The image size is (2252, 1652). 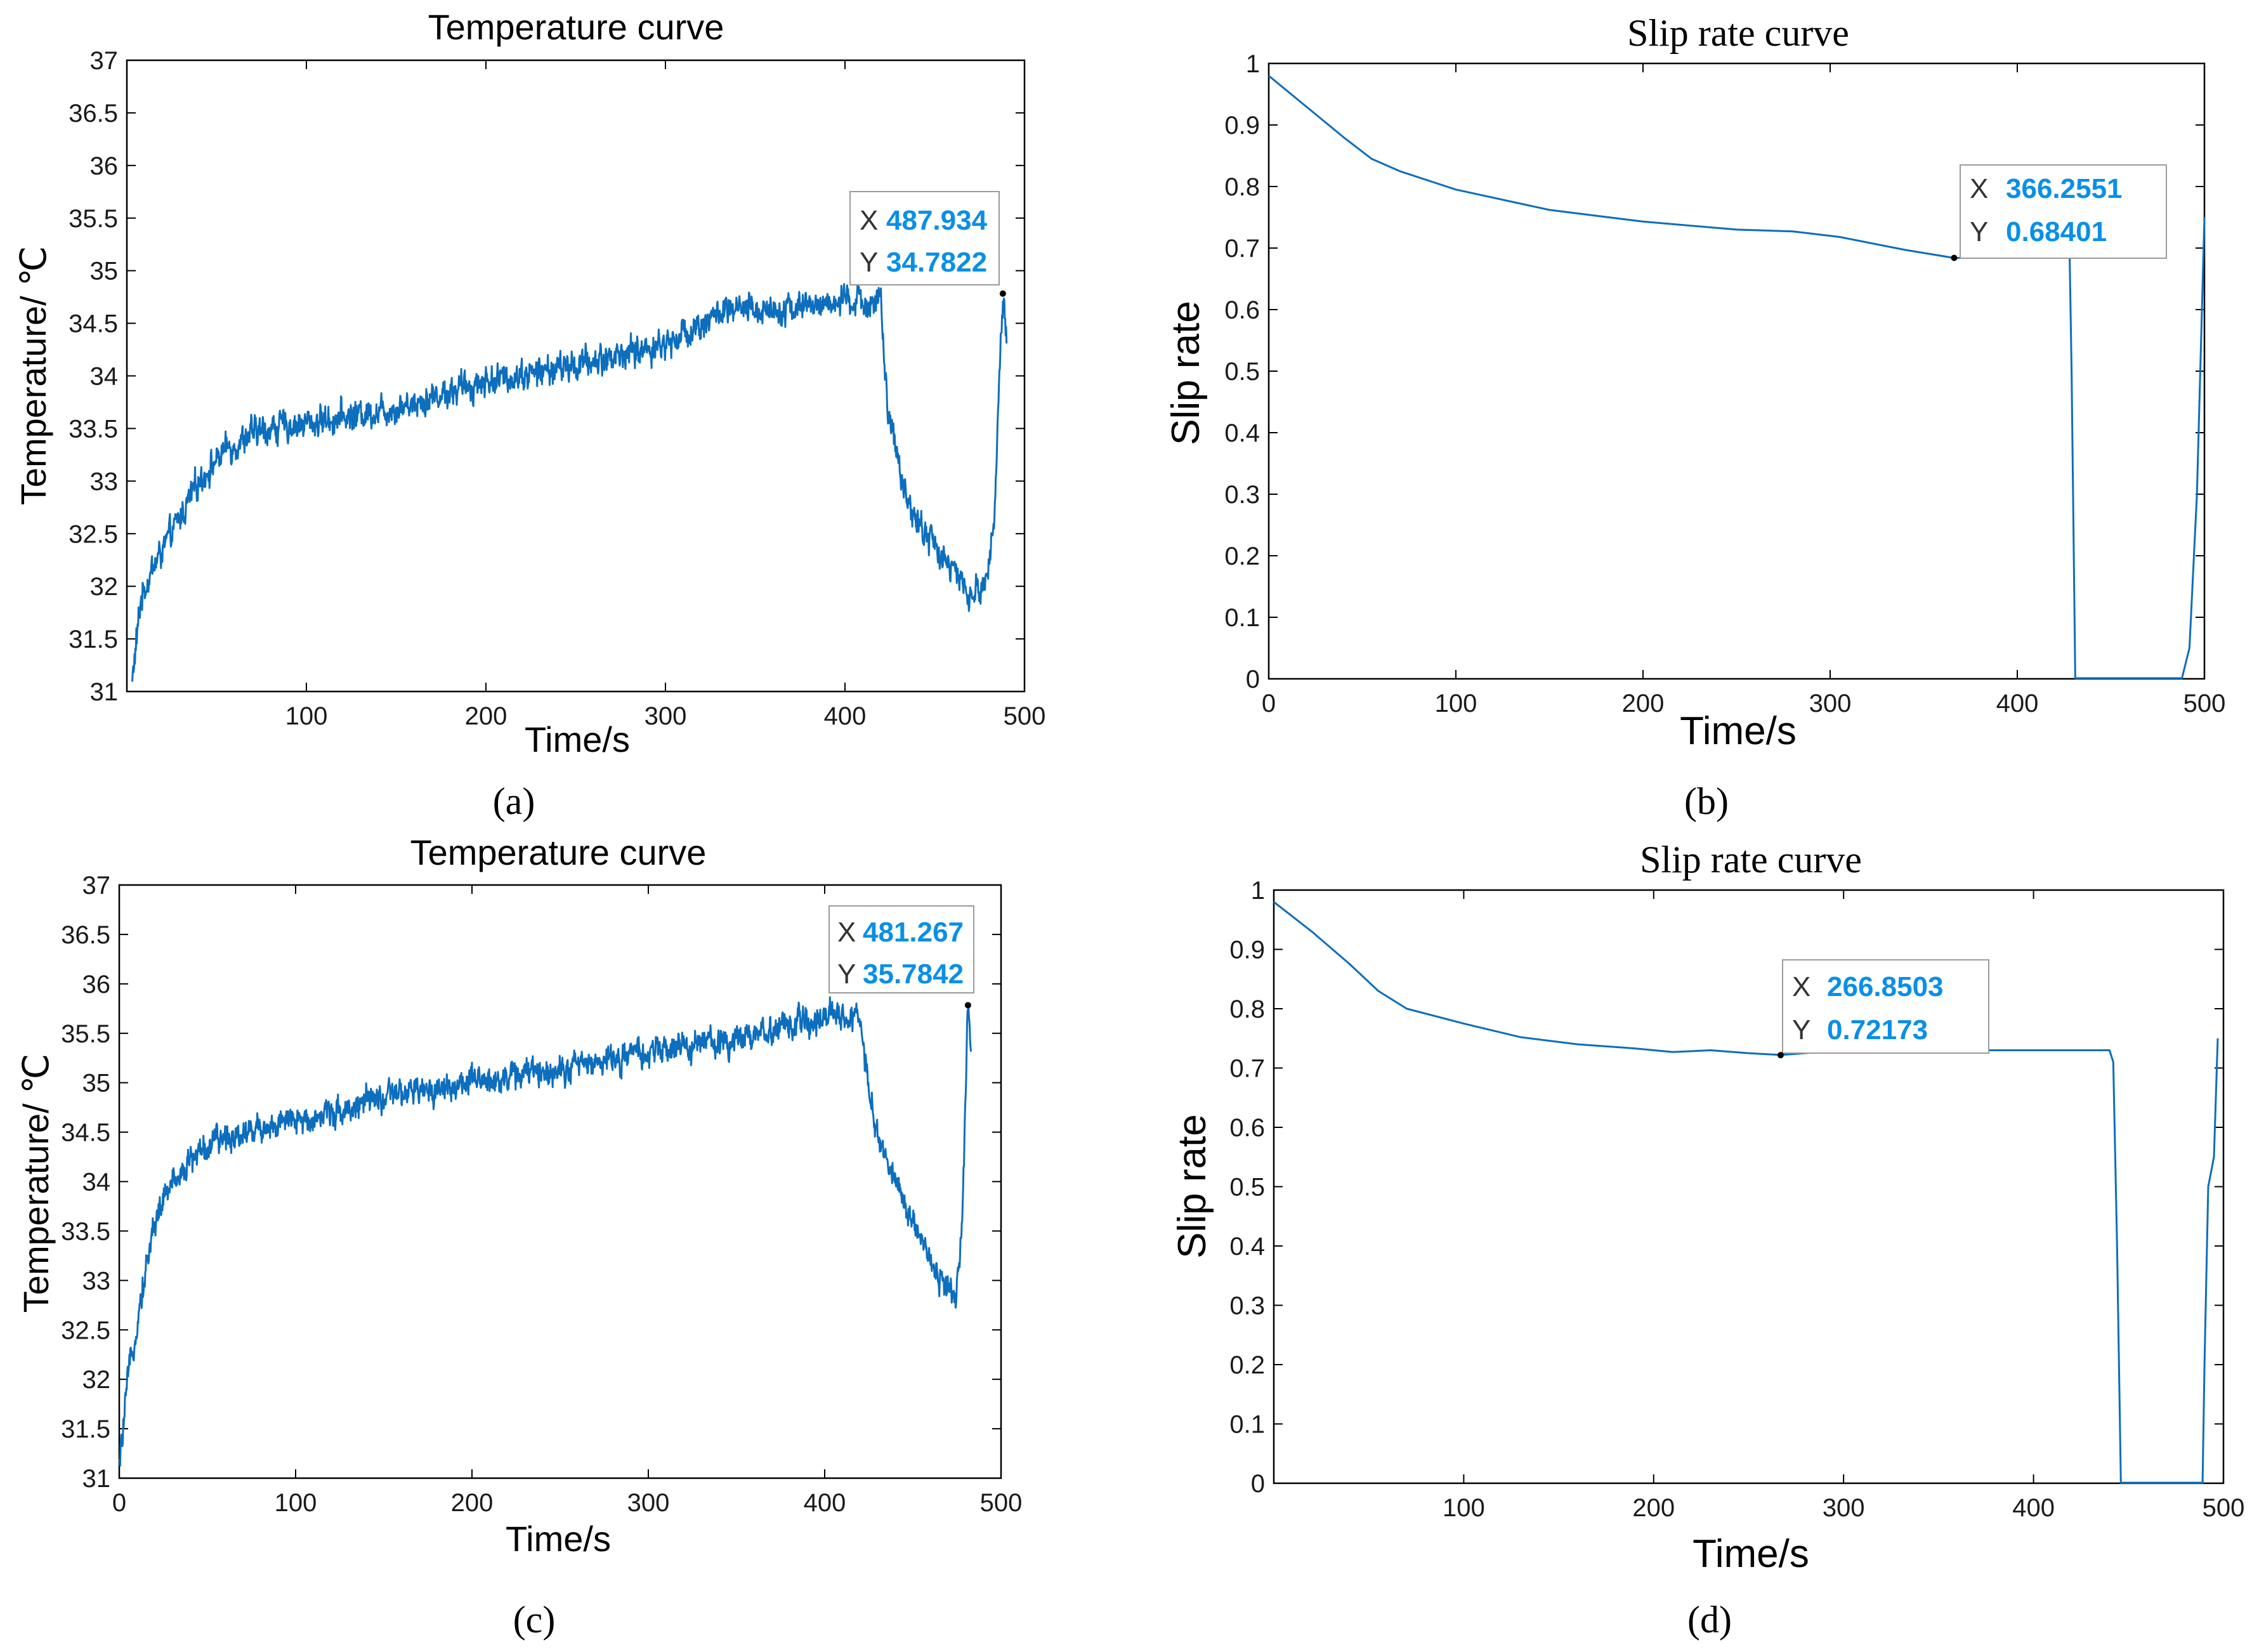 What do you see at coordinates (1242, 249) in the screenshot?
I see `panel-b-ytick-label-7: 0.7` at bounding box center [1242, 249].